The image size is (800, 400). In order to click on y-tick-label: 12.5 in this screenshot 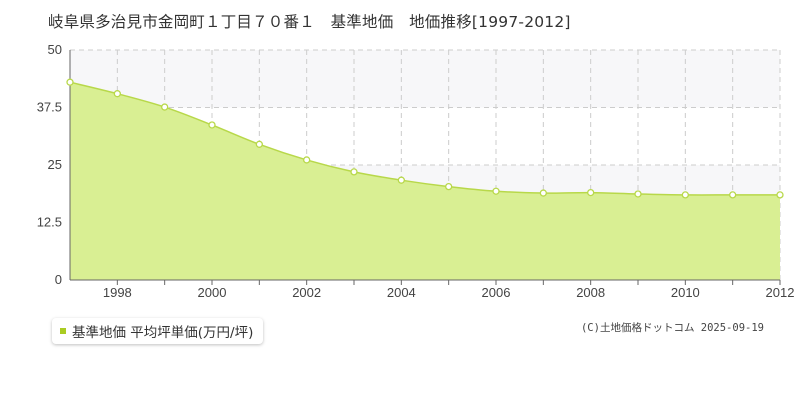, I will do `click(49, 222)`.